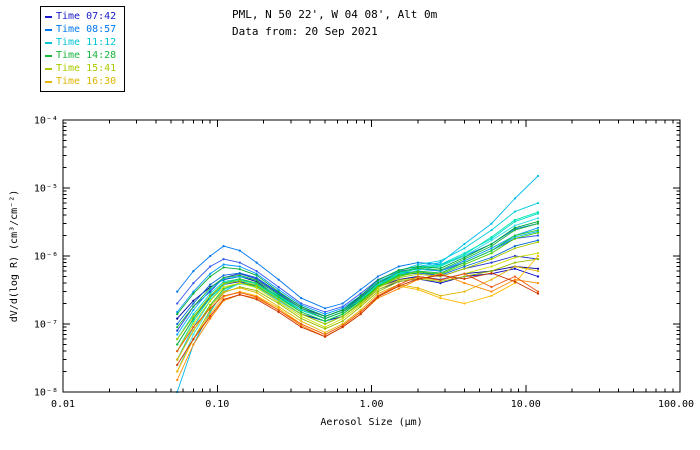  I want to click on legend-item: Time 14:28, so click(80, 55).